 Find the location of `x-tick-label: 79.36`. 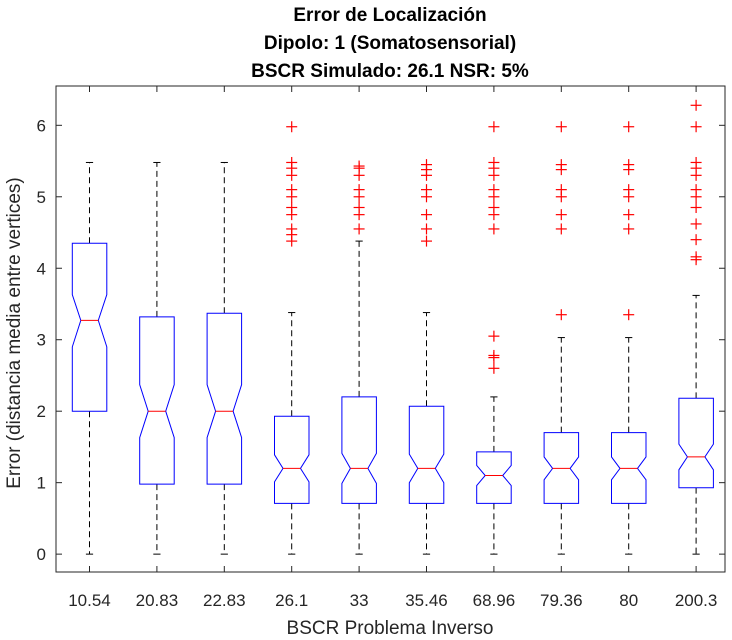

x-tick-label: 79.36 is located at coordinates (561, 600).